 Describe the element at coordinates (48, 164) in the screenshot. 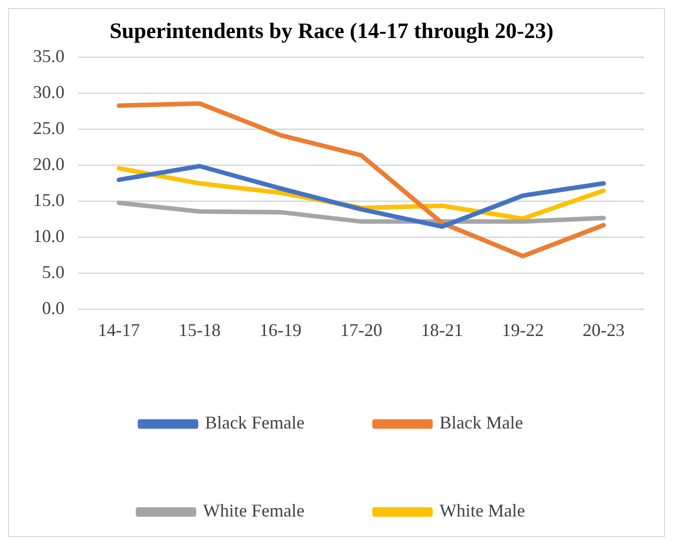

I see `y-tick-label: 20.0` at that location.